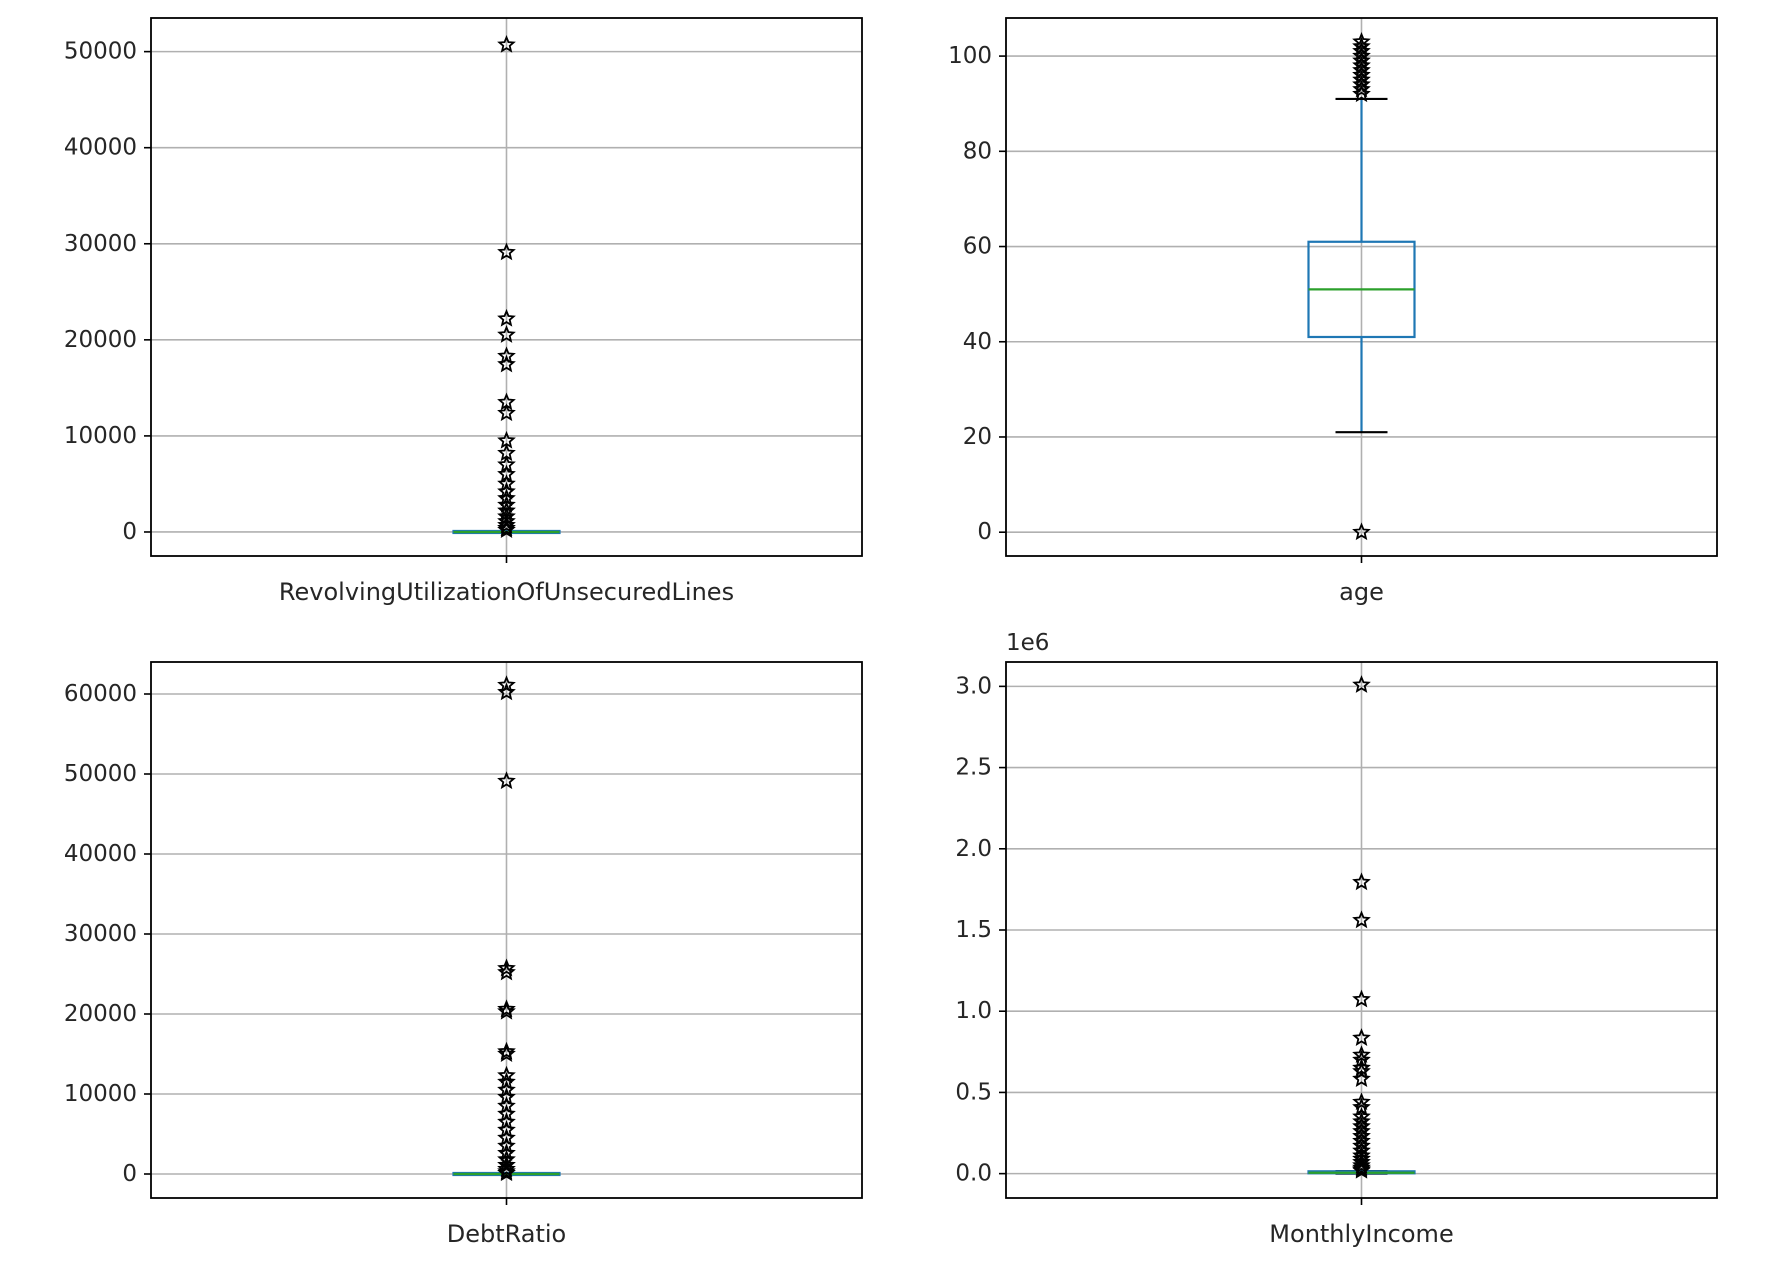 The height and width of the screenshot is (1264, 1772). What do you see at coordinates (973, 930) in the screenshot?
I see `y-tick-label: 1.5` at bounding box center [973, 930].